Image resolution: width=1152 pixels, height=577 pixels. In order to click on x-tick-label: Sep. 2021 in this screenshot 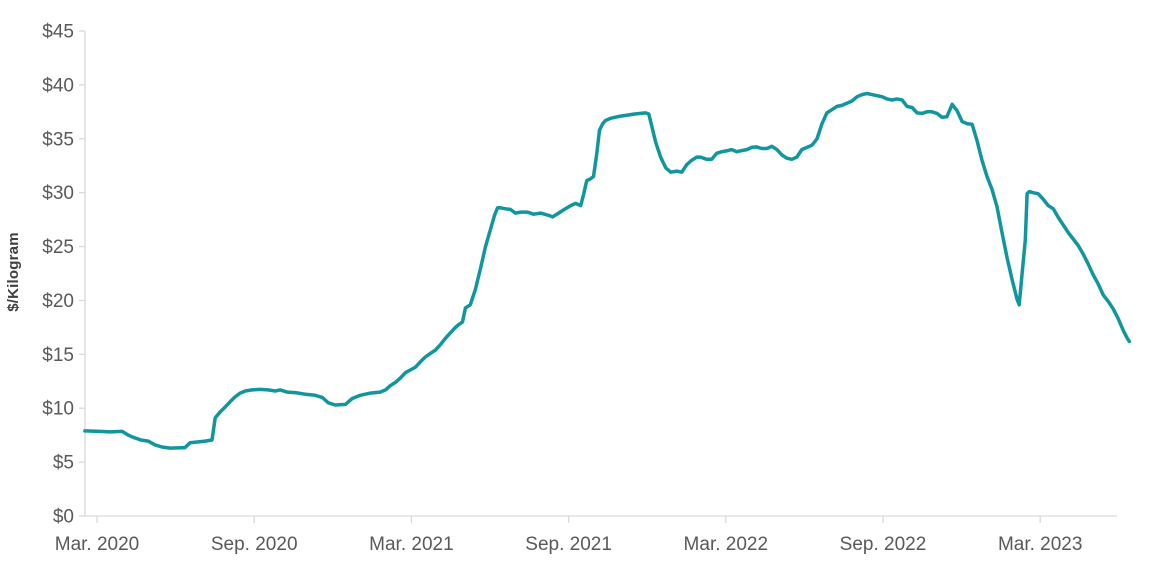, I will do `click(568, 544)`.